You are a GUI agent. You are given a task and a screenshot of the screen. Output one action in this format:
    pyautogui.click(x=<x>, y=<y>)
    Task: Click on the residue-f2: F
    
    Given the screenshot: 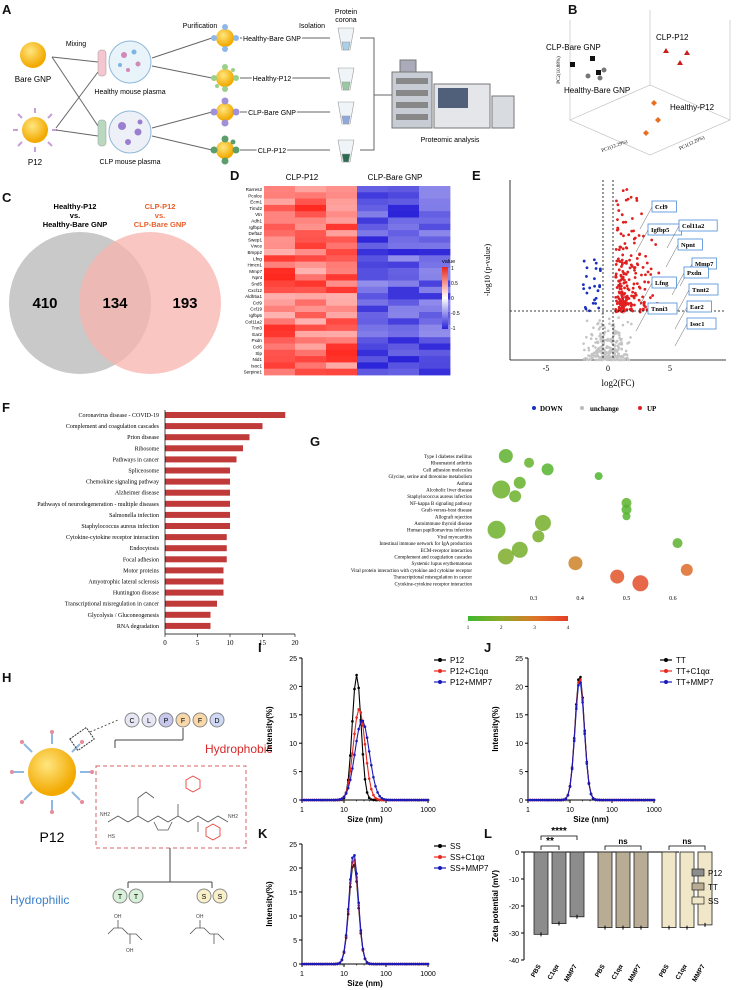 What is the action you would take?
    pyautogui.click(x=200, y=721)
    